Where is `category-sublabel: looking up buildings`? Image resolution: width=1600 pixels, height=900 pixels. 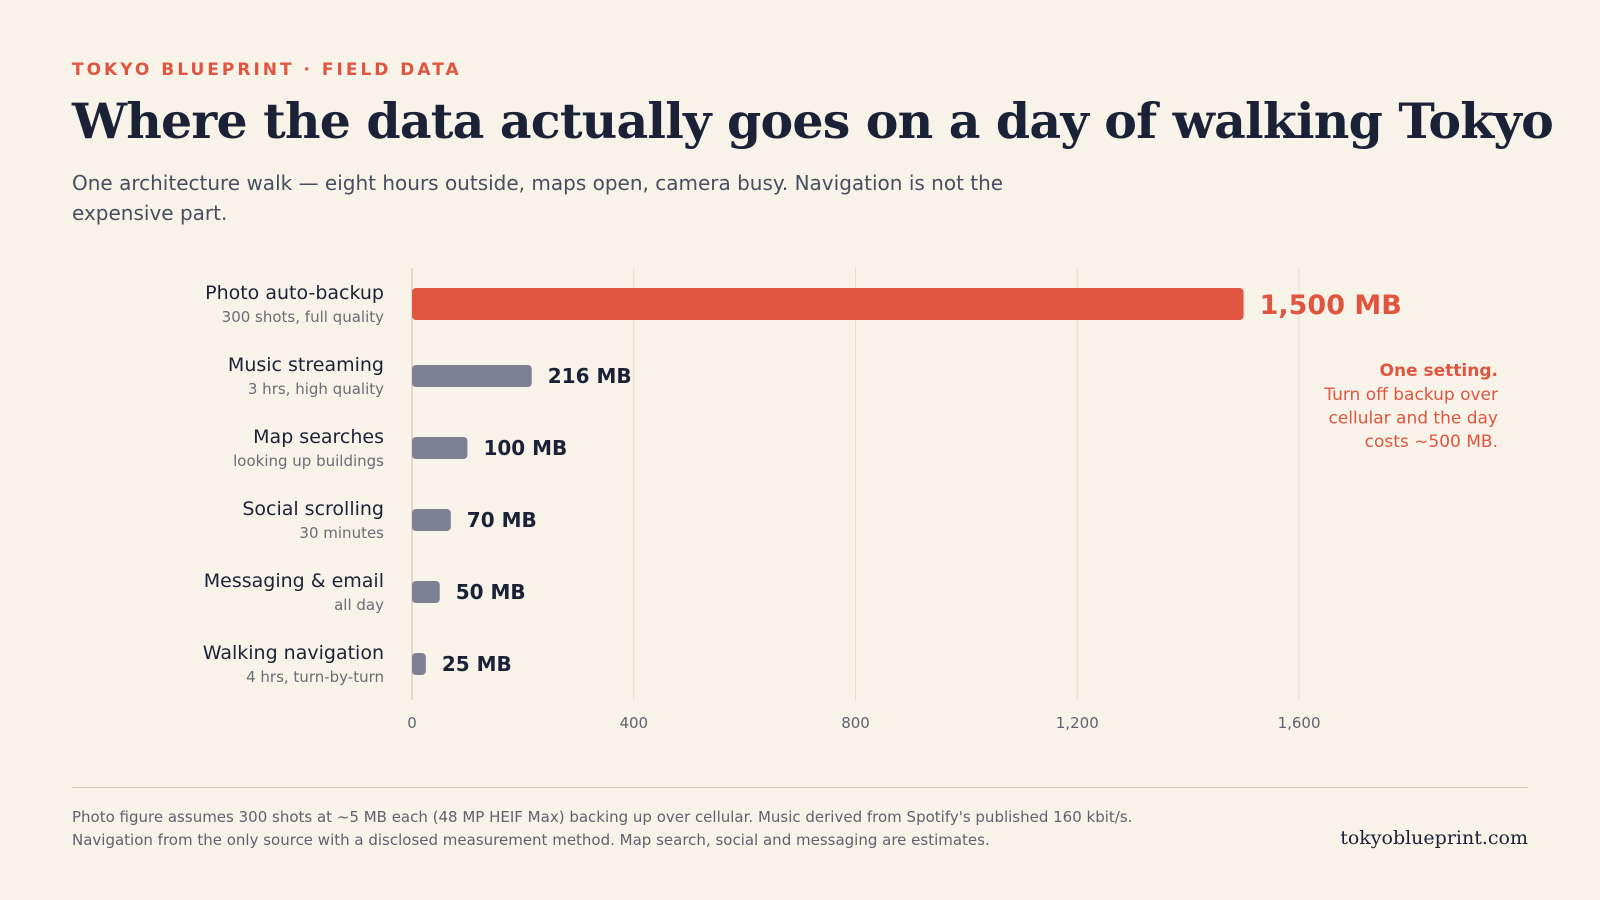
category-sublabel: looking up buildings is located at coordinates (308, 461).